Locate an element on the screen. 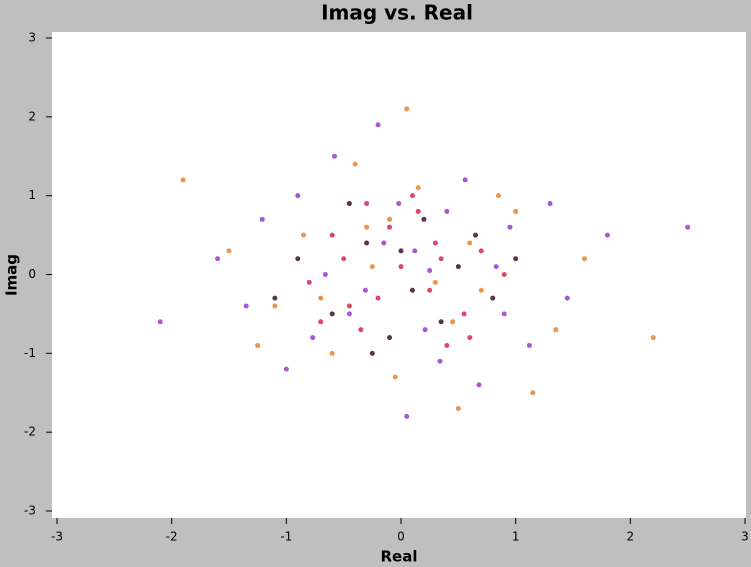  y-tick-label: 2 is located at coordinates (32, 116).